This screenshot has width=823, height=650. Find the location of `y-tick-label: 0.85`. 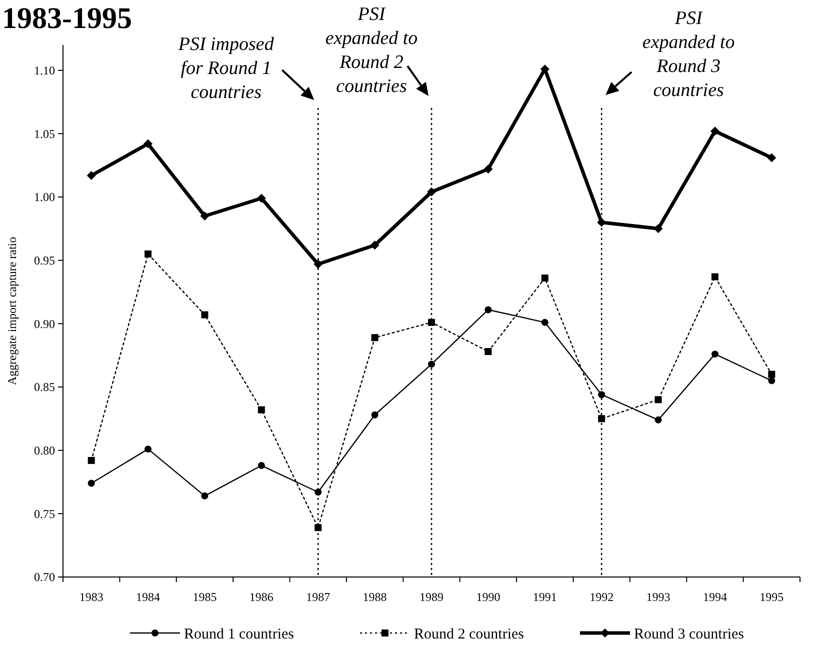

y-tick-label: 0.85 is located at coordinates (44, 387).